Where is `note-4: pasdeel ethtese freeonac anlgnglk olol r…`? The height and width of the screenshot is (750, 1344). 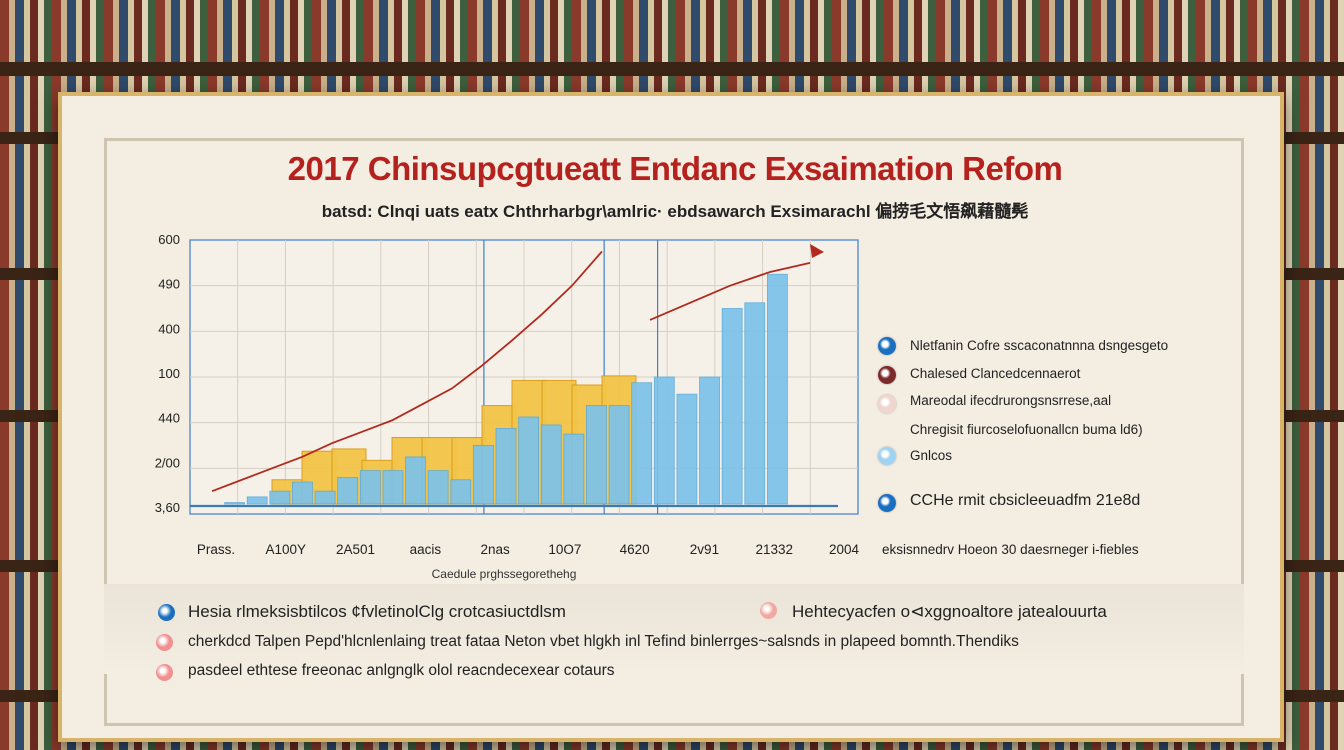
note-4: pasdeel ethtese freeonac anlgnglk olol r… is located at coordinates (401, 670).